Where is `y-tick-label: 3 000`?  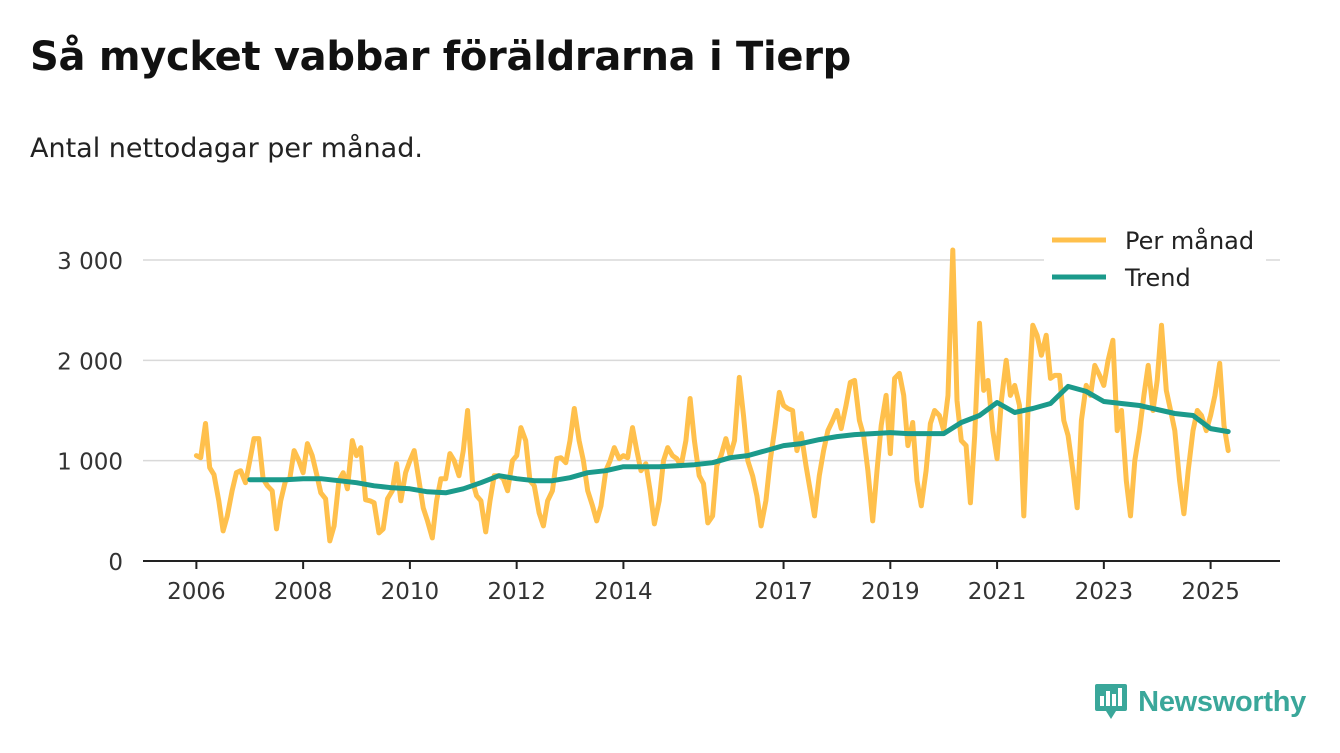
y-tick-label: 3 000 is located at coordinates (90, 262).